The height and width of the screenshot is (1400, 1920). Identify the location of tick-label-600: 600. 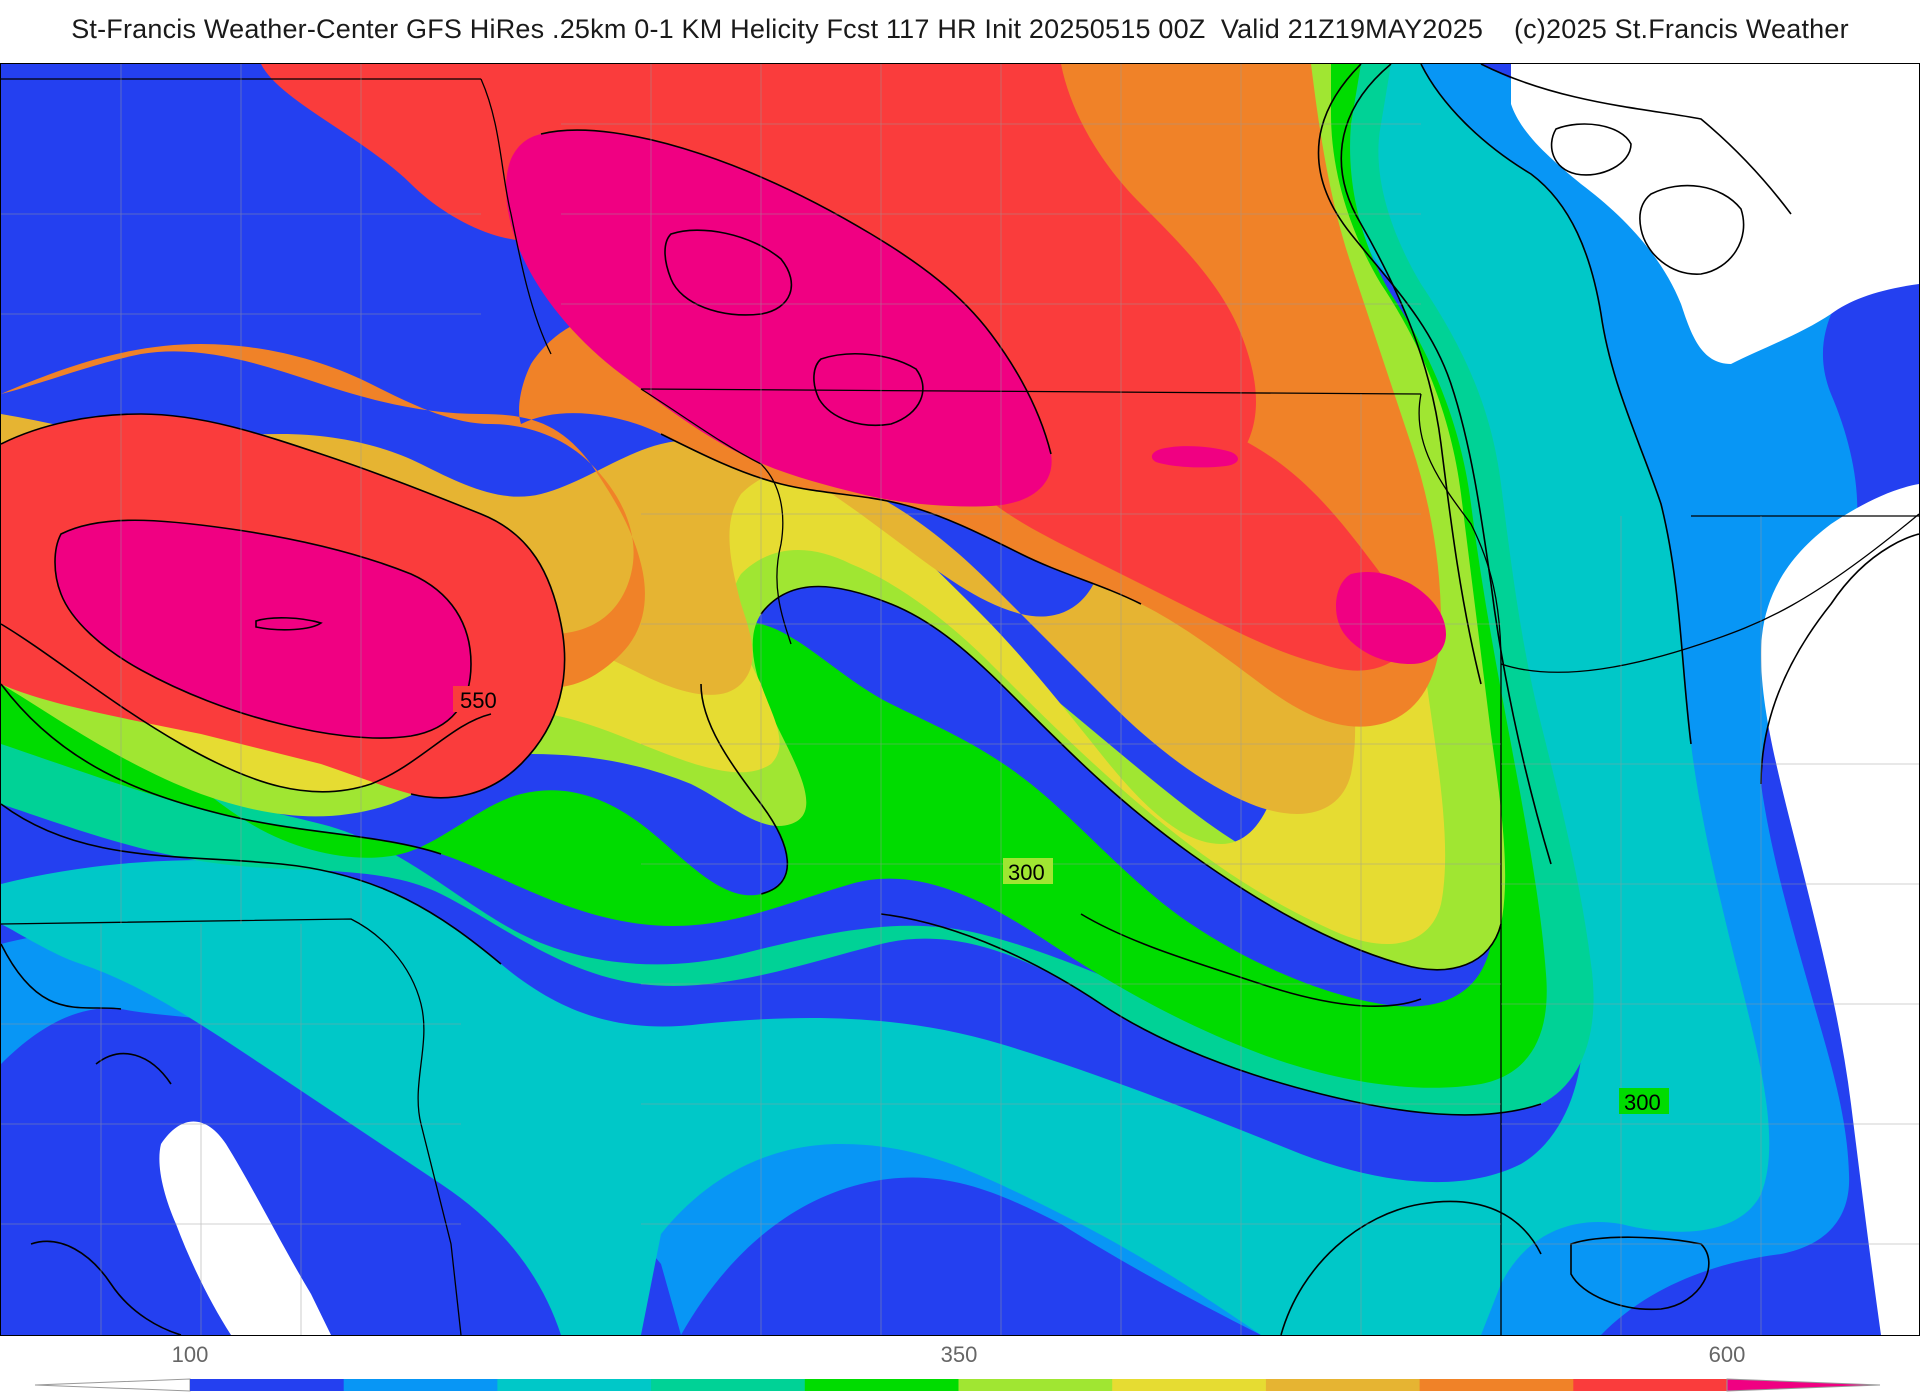
(1727, 1354).